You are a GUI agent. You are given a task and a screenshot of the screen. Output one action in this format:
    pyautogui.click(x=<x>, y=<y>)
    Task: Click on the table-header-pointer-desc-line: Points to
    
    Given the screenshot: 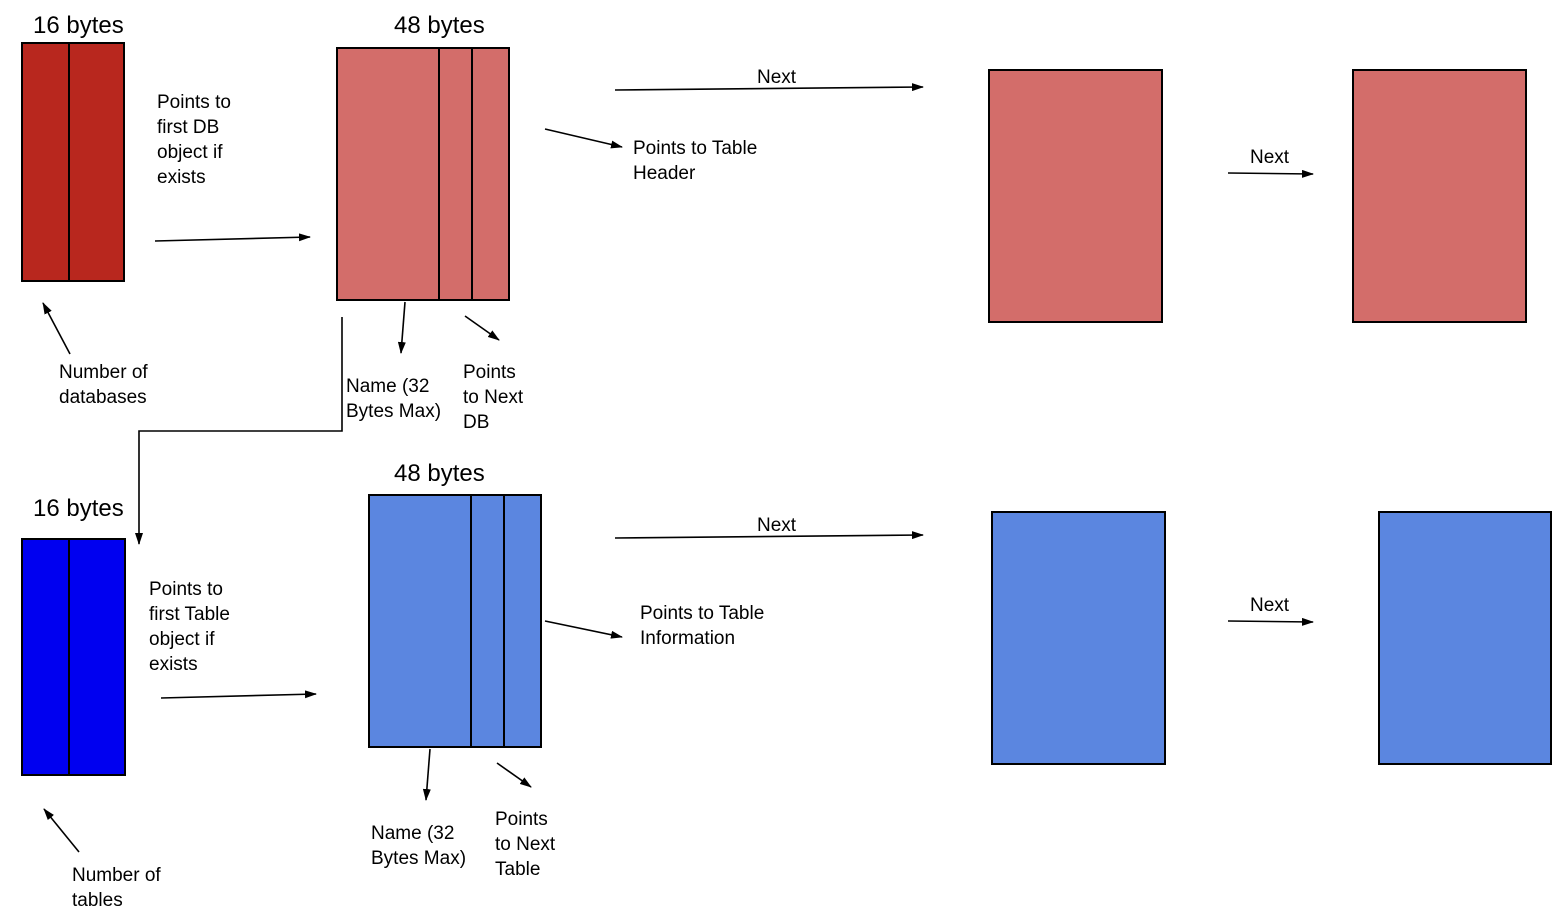 What is the action you would take?
    pyautogui.click(x=186, y=589)
    